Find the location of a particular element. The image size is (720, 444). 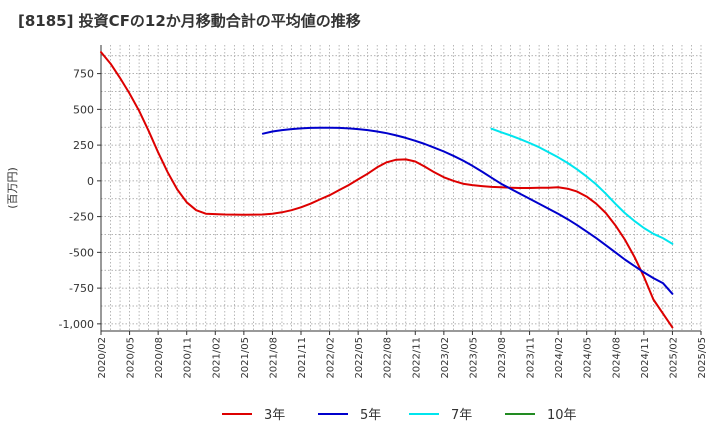

y-tick-label: 0 is located at coordinates (90, 181).